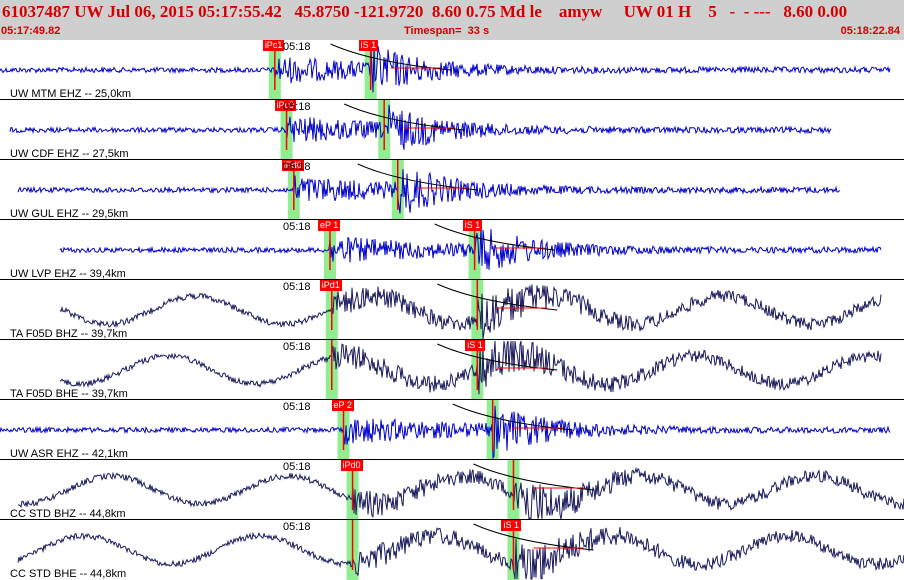 This screenshot has width=904, height=580. What do you see at coordinates (69, 334) in the screenshot?
I see `channel-label: TA F05D BHZ -- 39,7km` at bounding box center [69, 334].